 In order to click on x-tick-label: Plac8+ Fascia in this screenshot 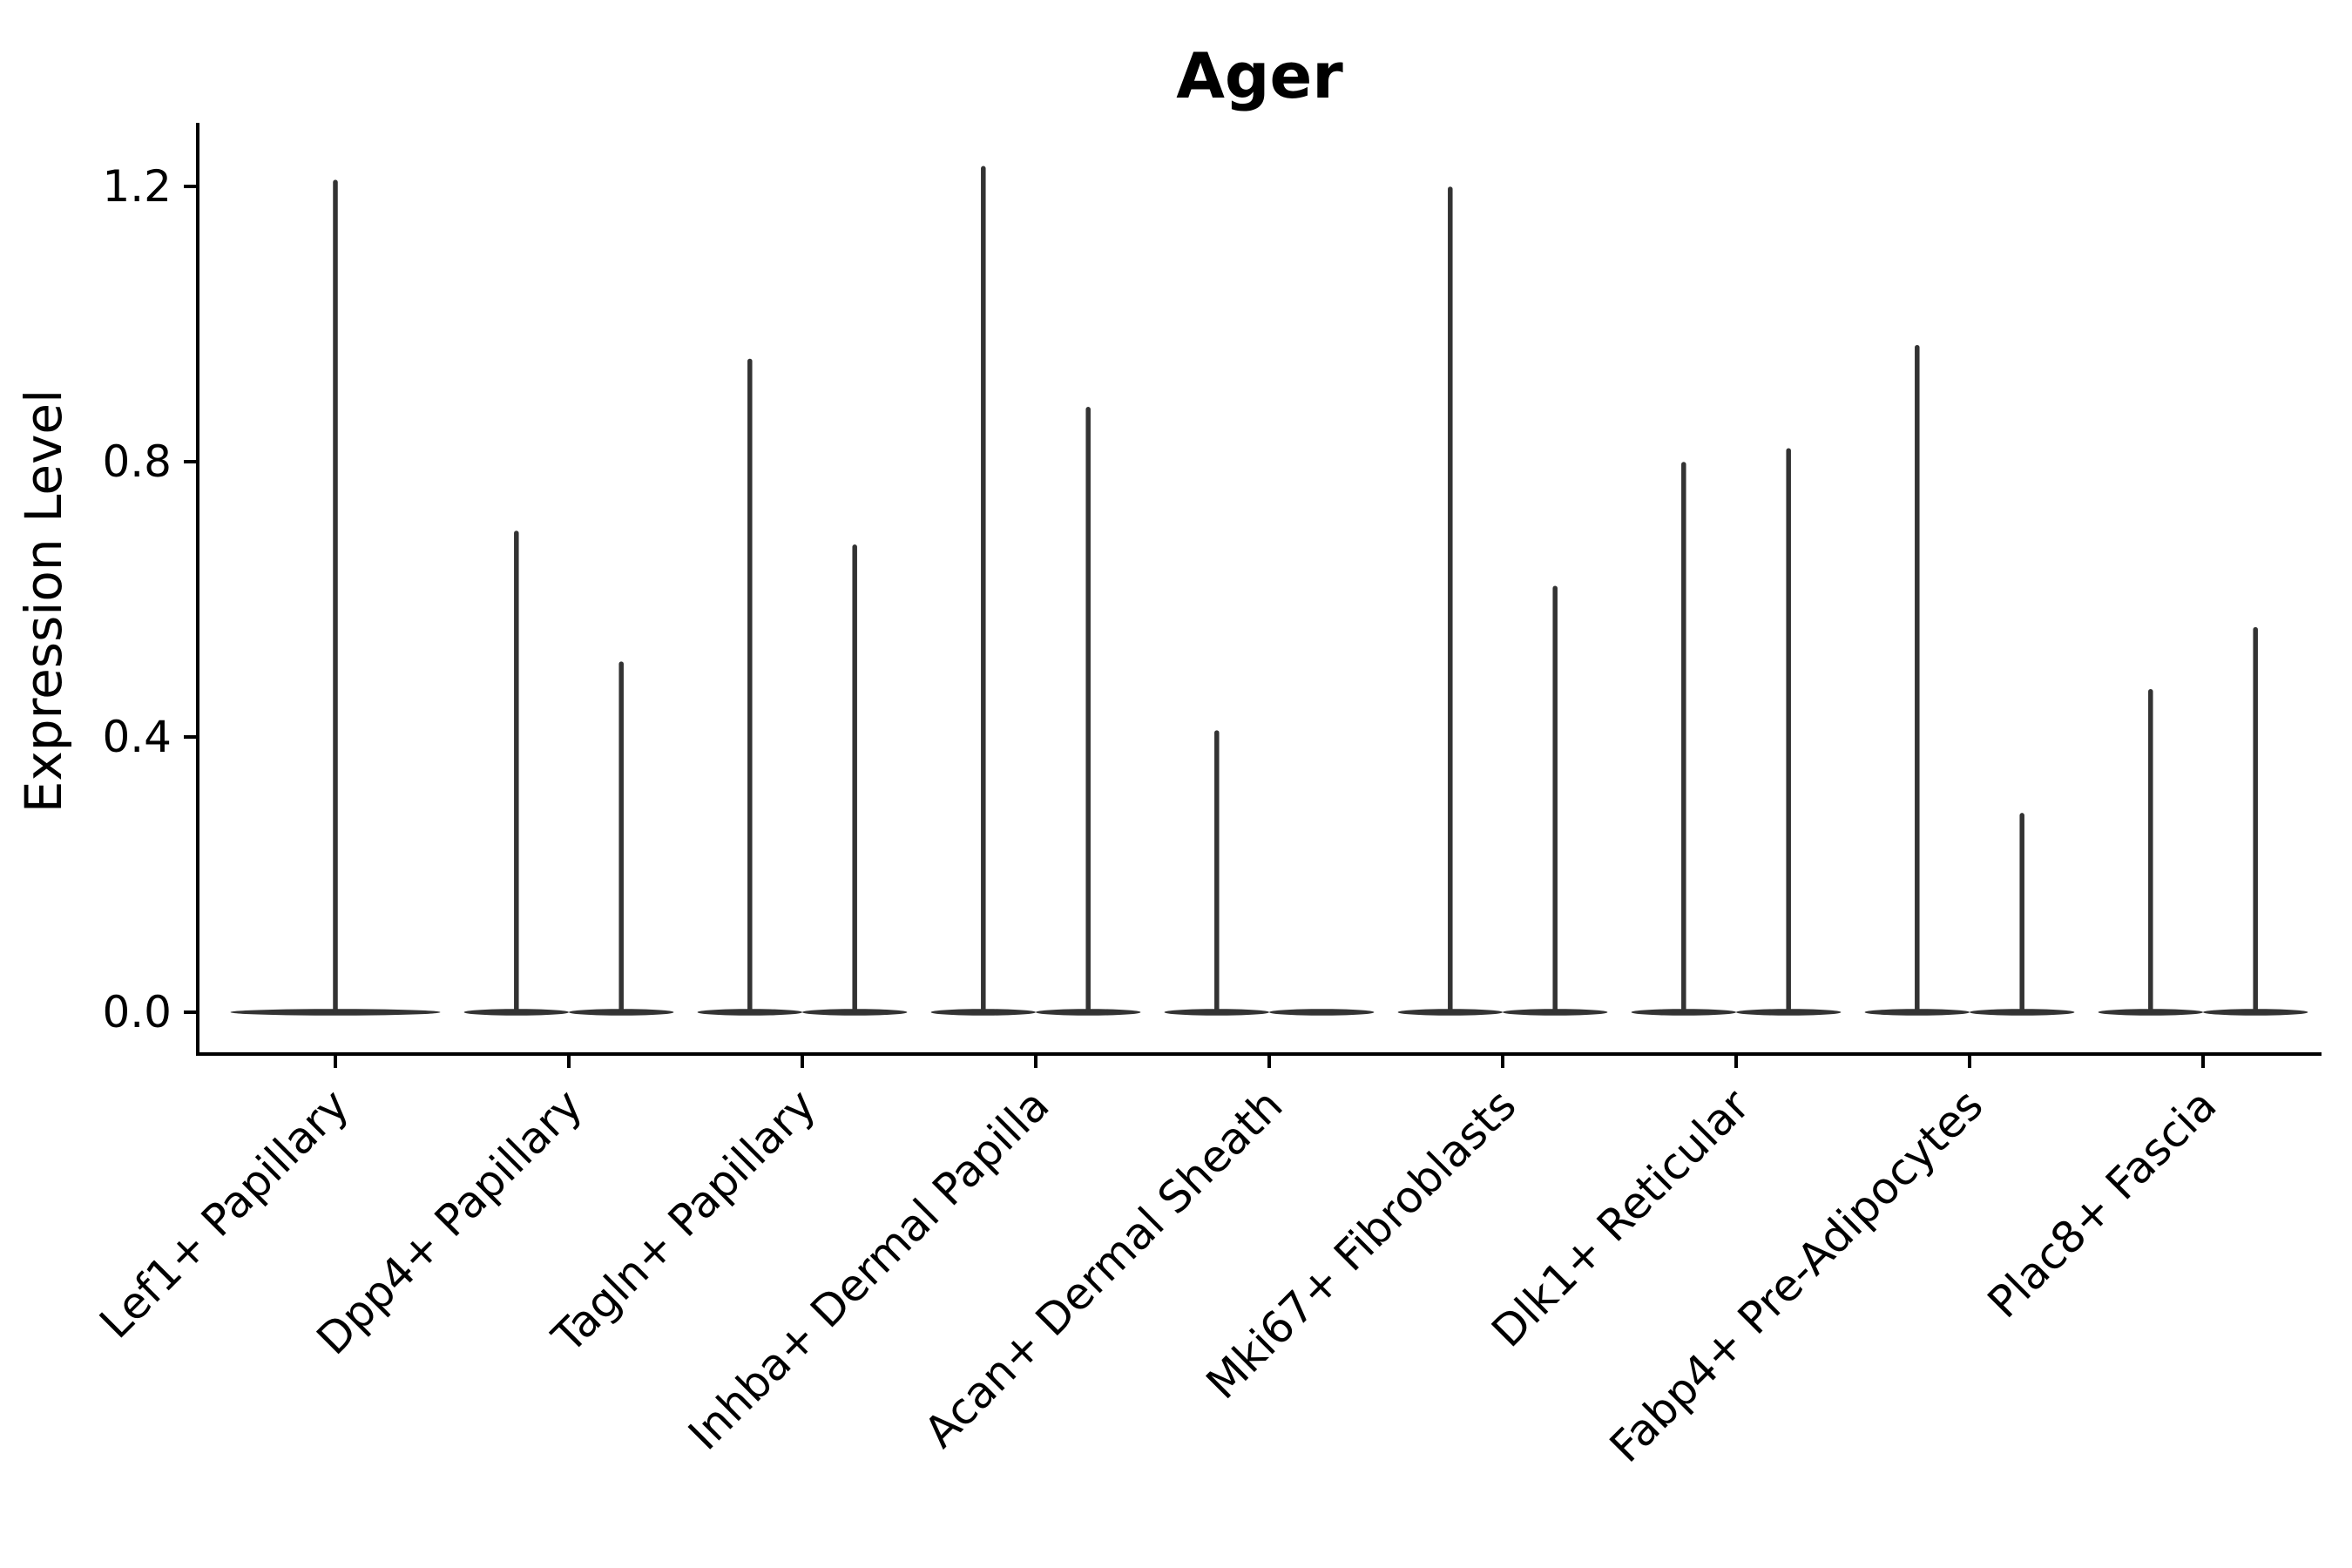, I will do `click(2102, 1203)`.